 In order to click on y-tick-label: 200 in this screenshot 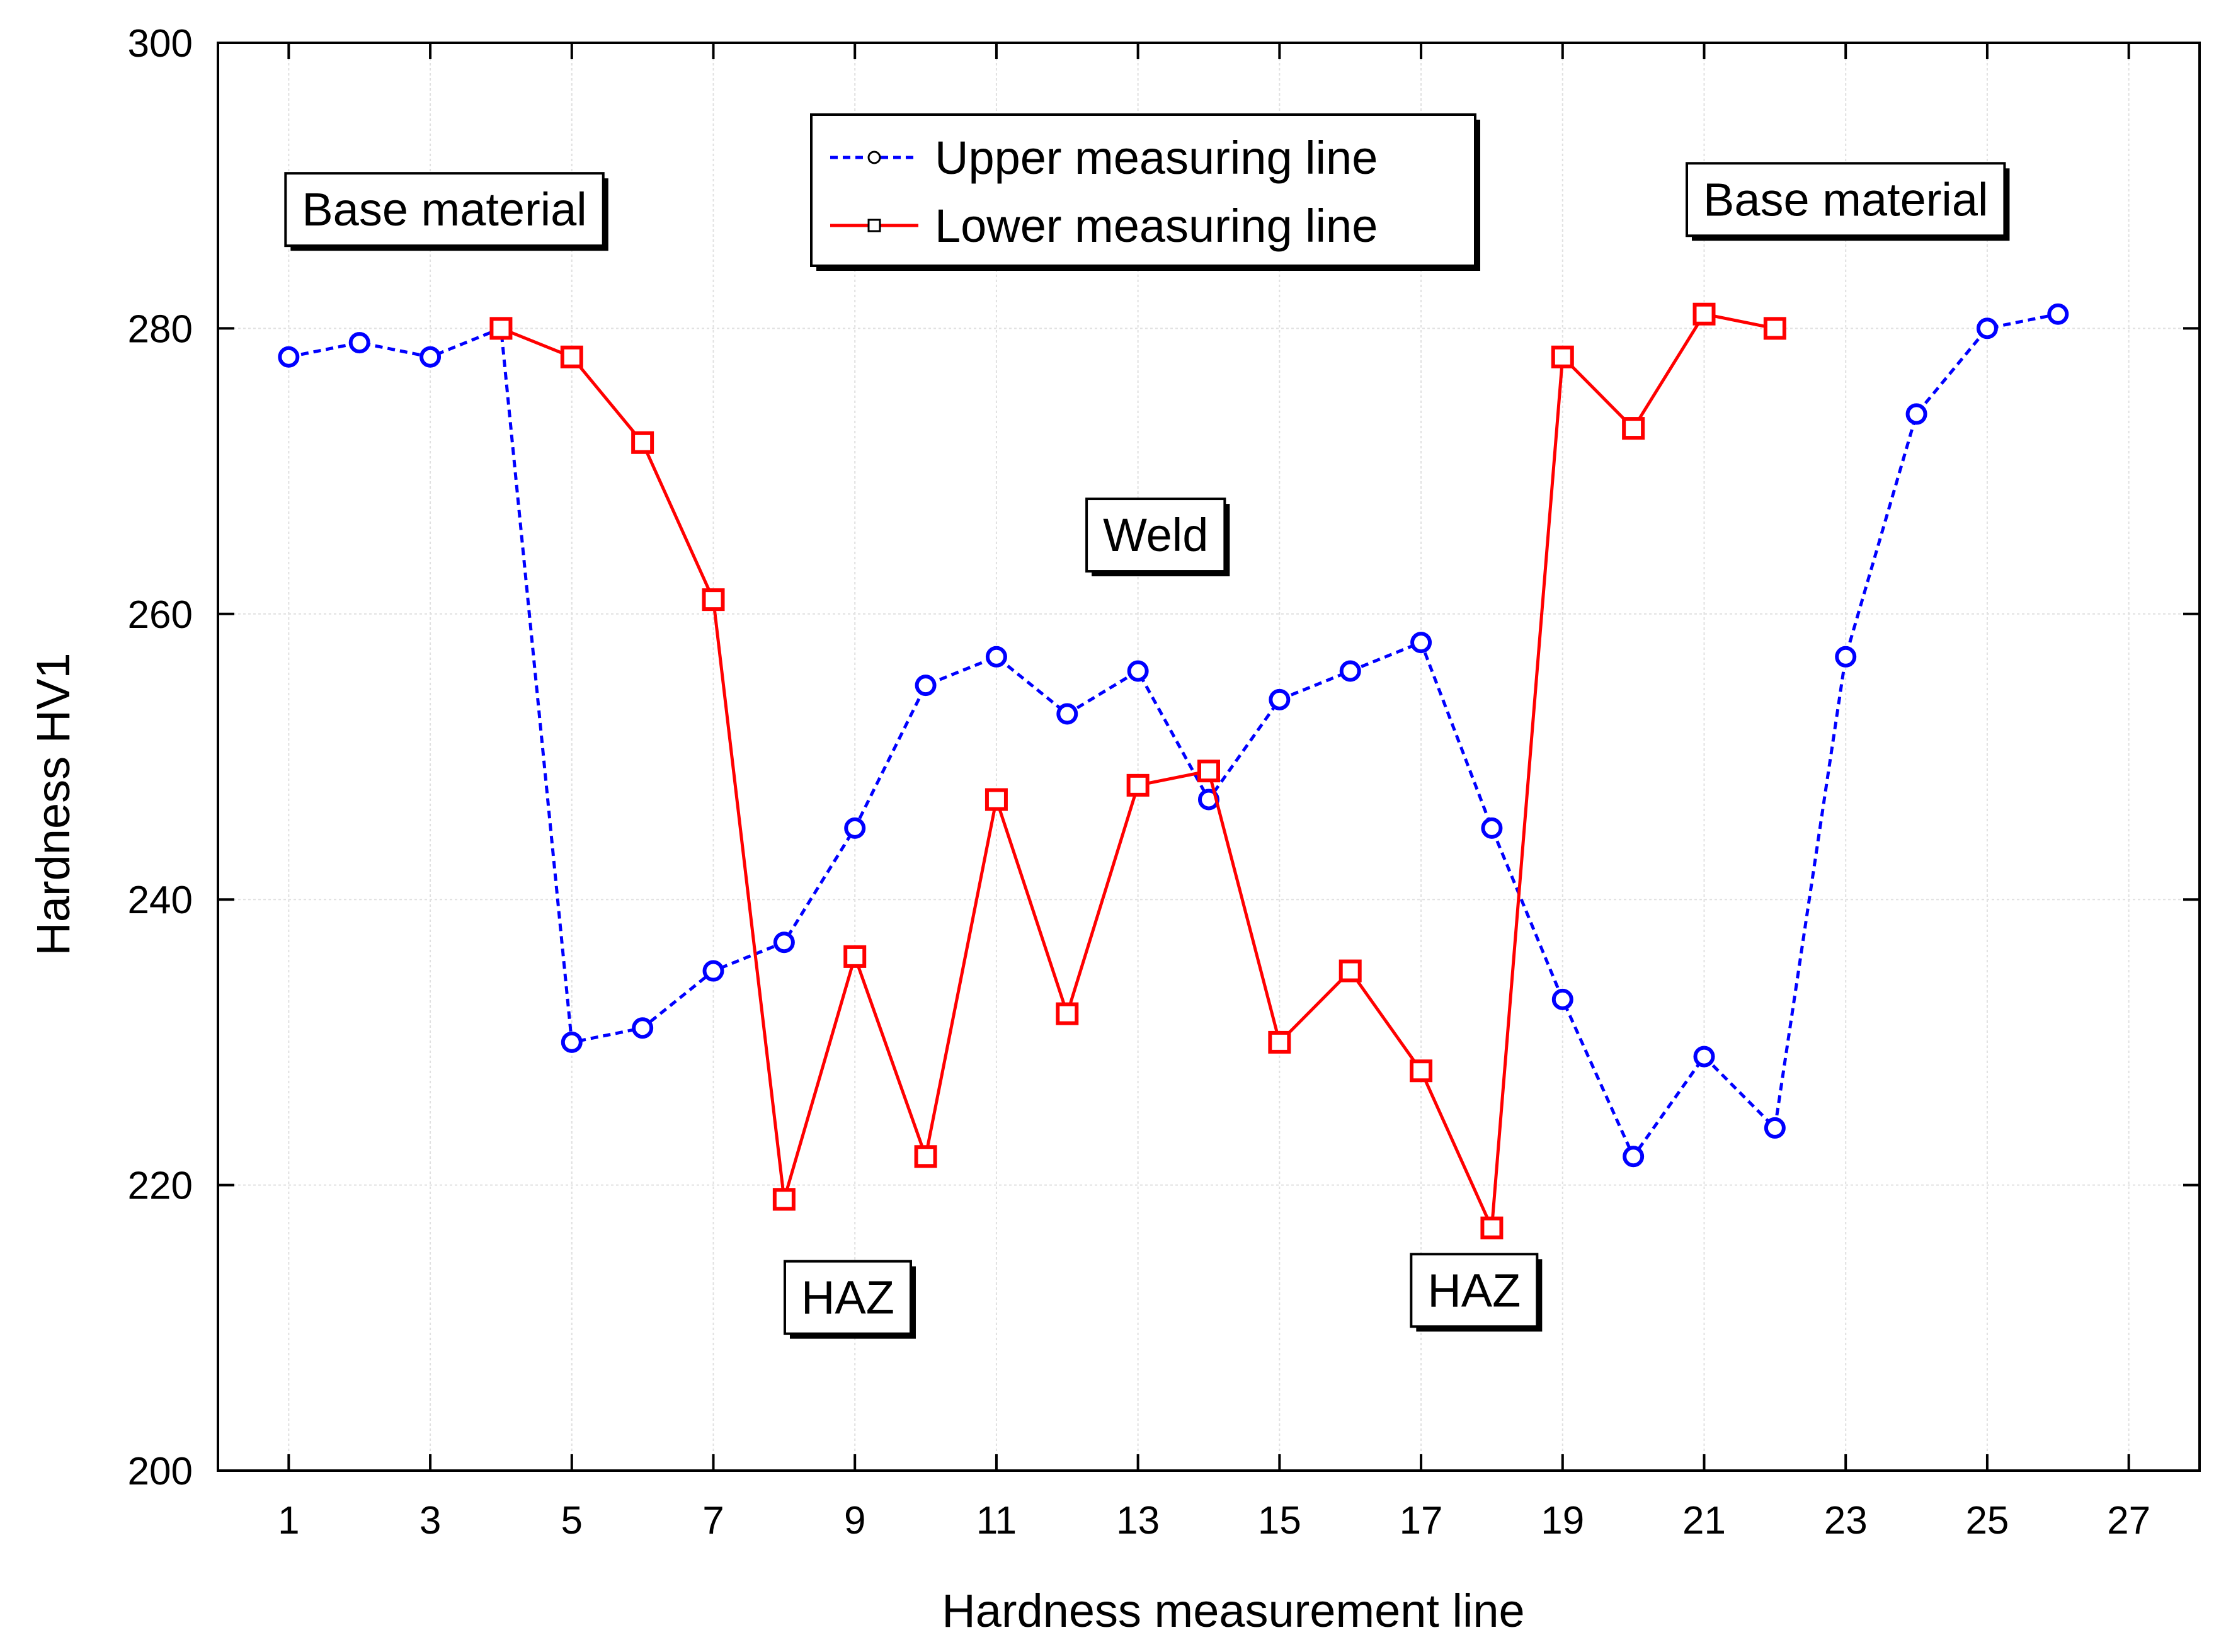, I will do `click(160, 1471)`.